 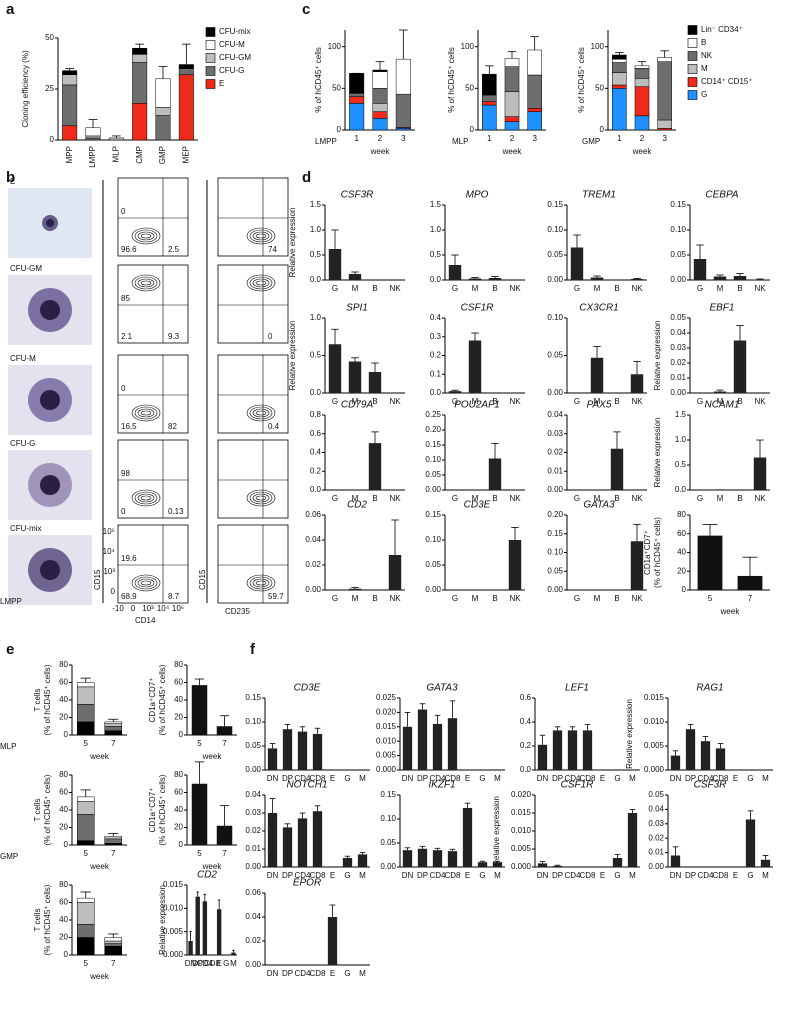 I want to click on group-label: LMPP, so click(x=326, y=141).